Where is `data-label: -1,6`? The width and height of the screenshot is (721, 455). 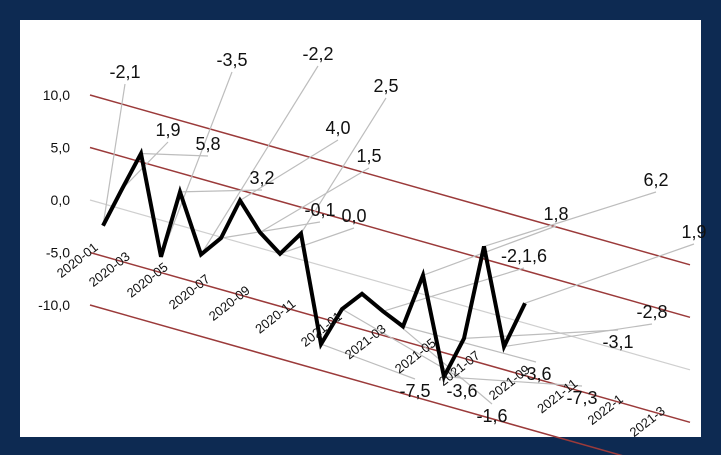 data-label: -1,6 is located at coordinates (491, 416).